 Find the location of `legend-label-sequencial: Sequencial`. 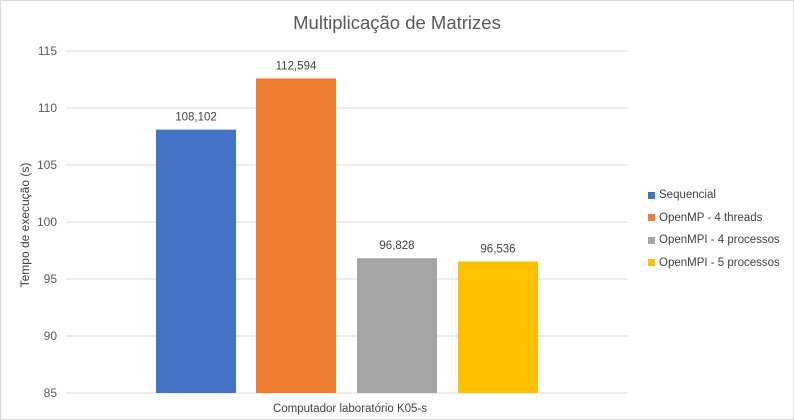

legend-label-sequencial: Sequencial is located at coordinates (687, 195).